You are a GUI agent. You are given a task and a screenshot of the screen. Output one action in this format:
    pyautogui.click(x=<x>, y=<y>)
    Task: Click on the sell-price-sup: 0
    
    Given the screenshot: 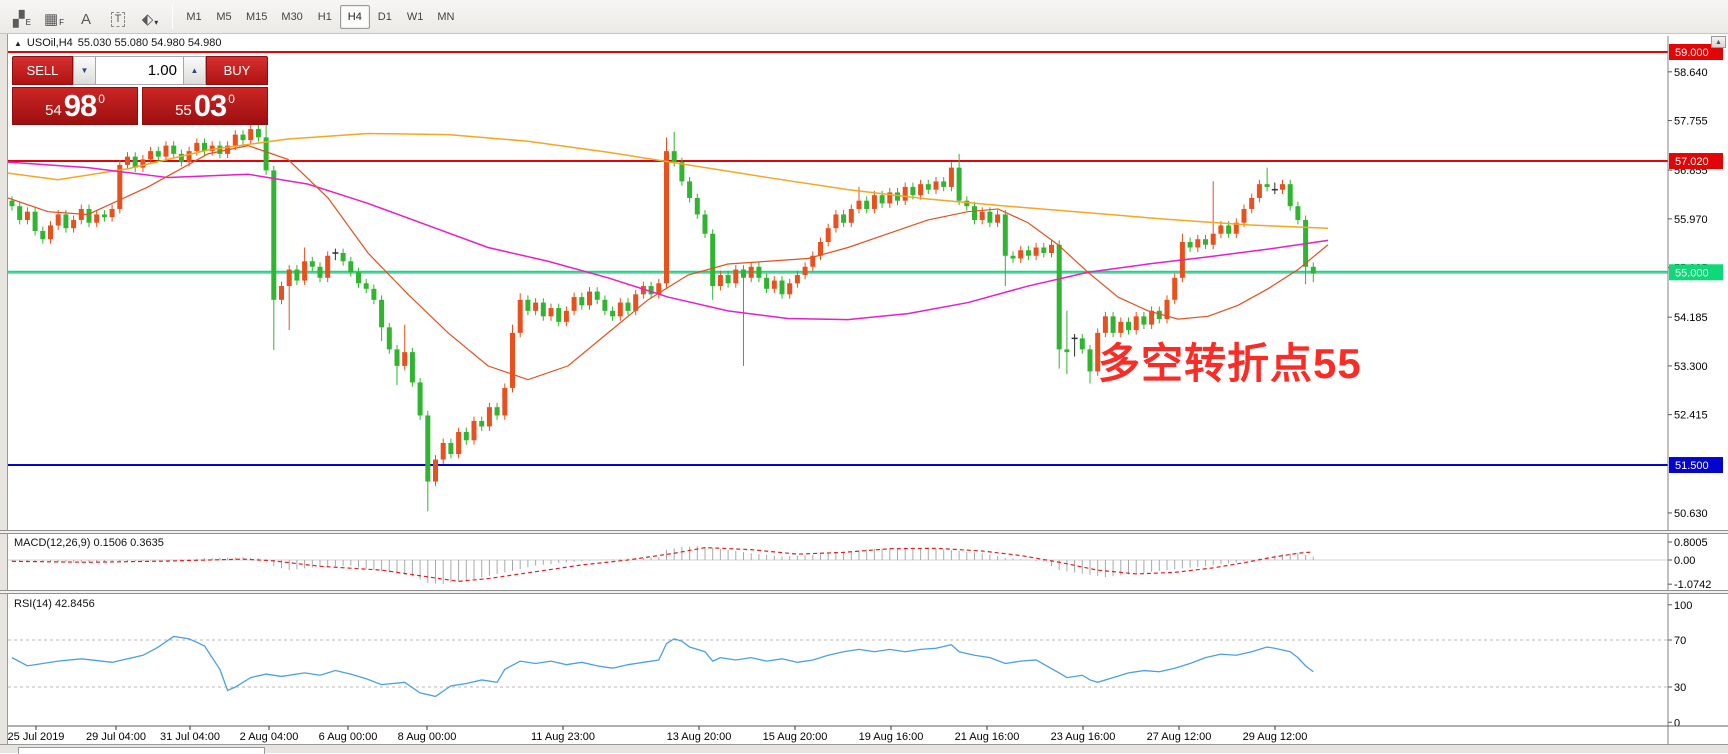 What is the action you would take?
    pyautogui.click(x=101, y=99)
    